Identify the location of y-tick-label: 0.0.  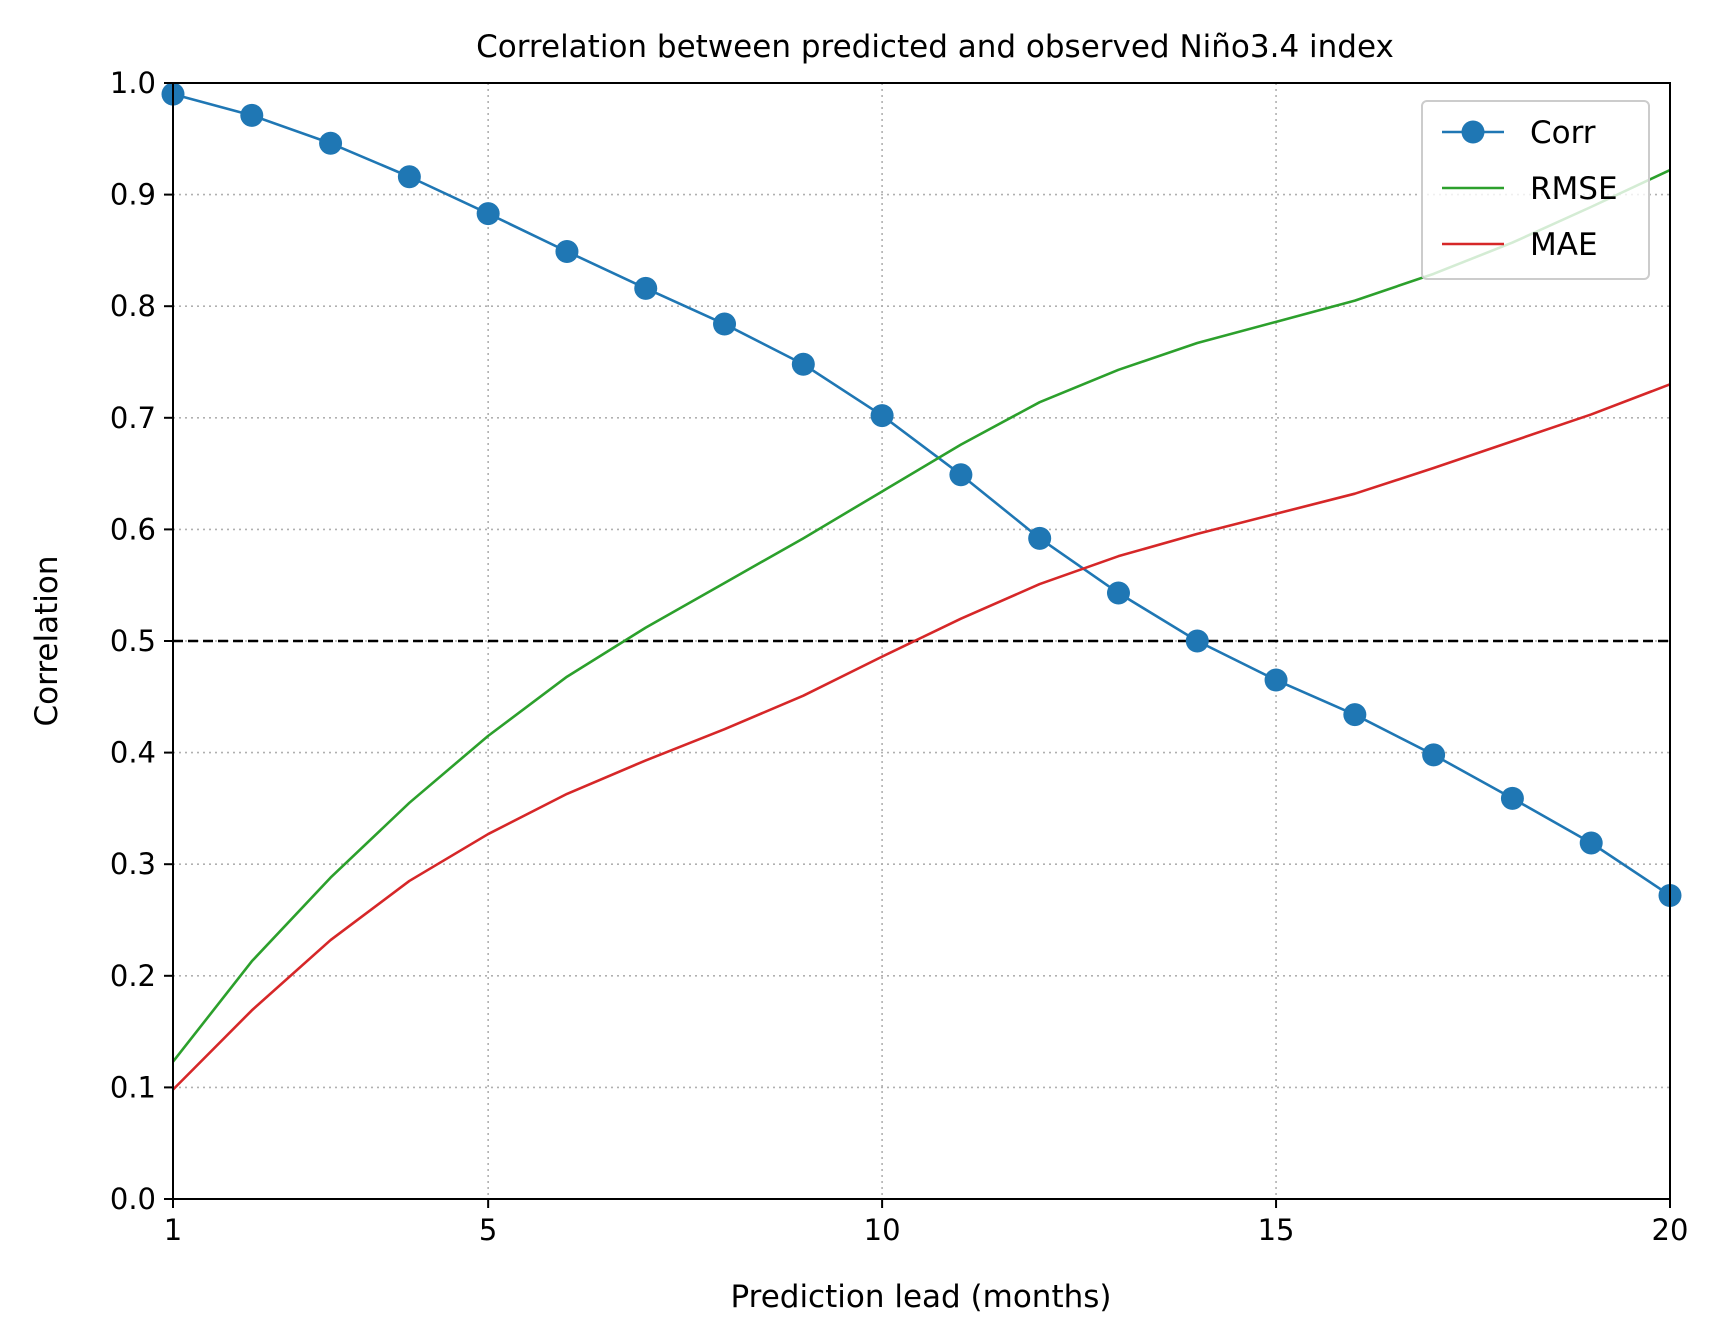
(133, 1199).